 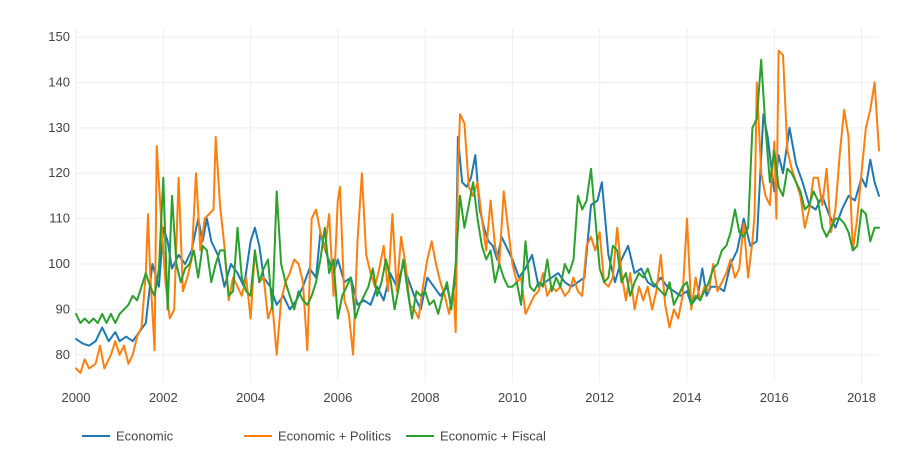 I want to click on y-tick-label: 140, so click(x=59, y=81).